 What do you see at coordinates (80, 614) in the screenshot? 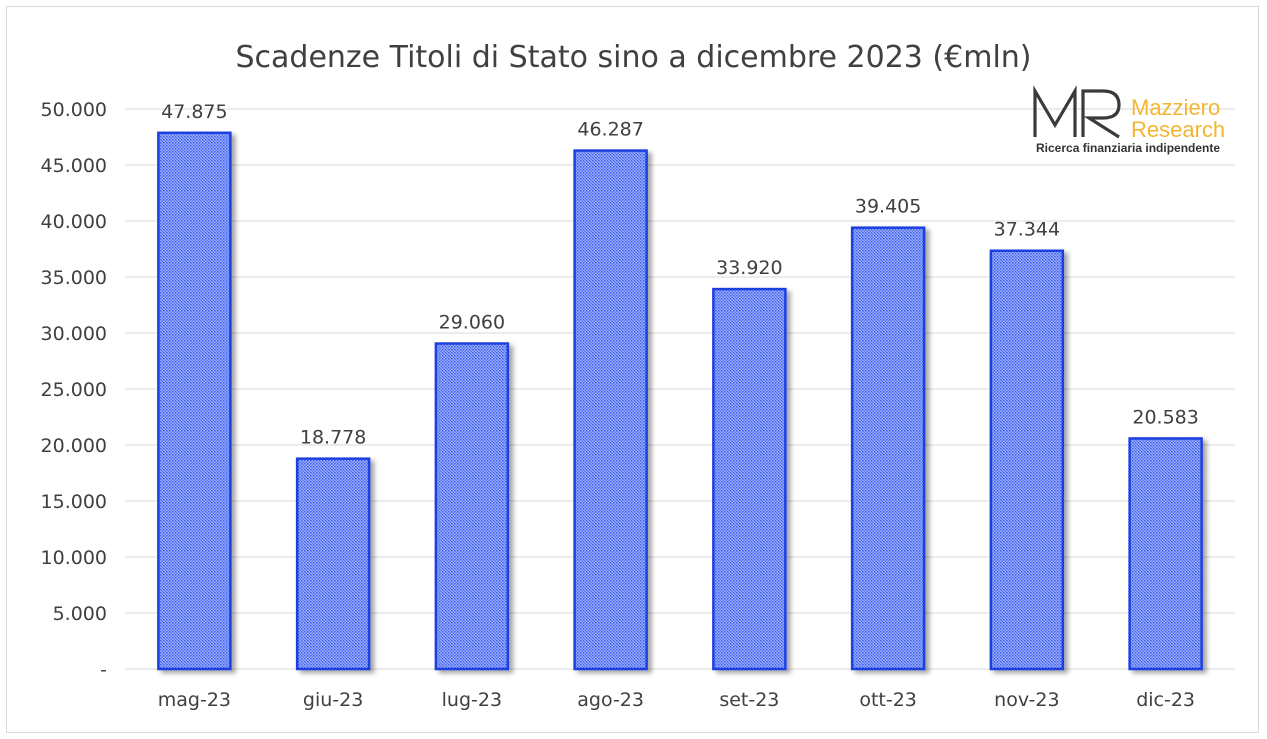
I see `y-tick-label: 5.000` at bounding box center [80, 614].